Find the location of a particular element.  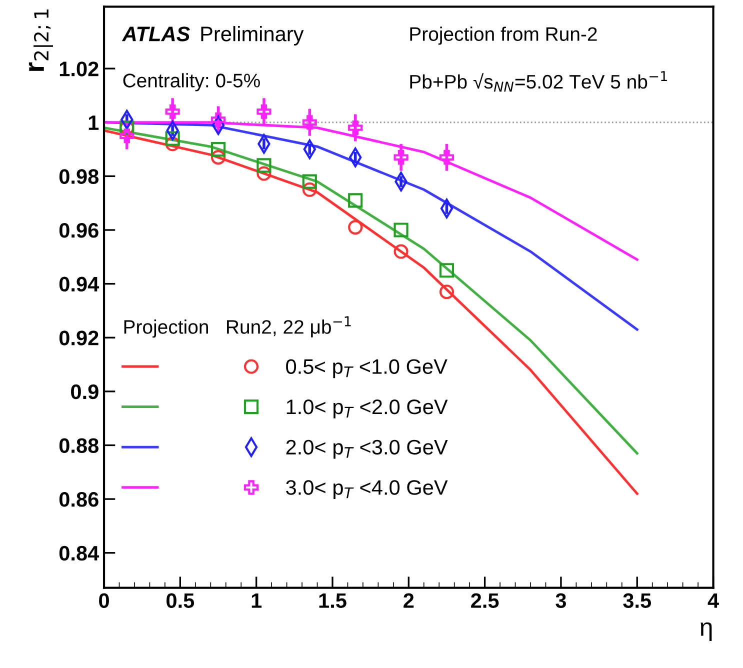

y-axis-title: r$_{2|2;1}$ is located at coordinates (40, 40).